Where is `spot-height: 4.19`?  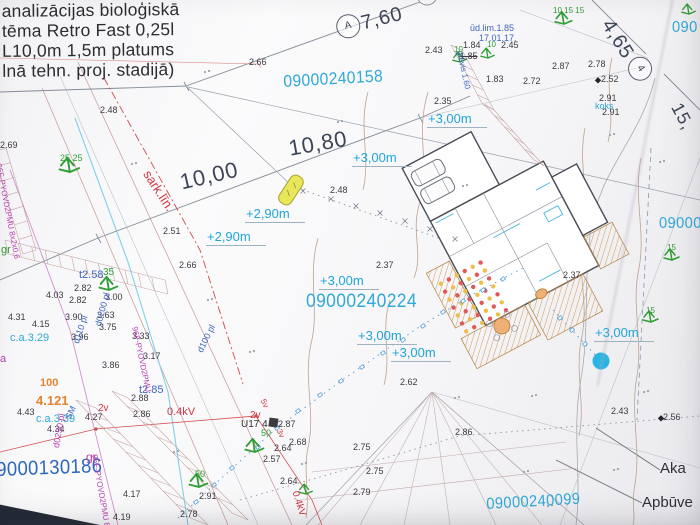
spot-height: 4.19 is located at coordinates (122, 517).